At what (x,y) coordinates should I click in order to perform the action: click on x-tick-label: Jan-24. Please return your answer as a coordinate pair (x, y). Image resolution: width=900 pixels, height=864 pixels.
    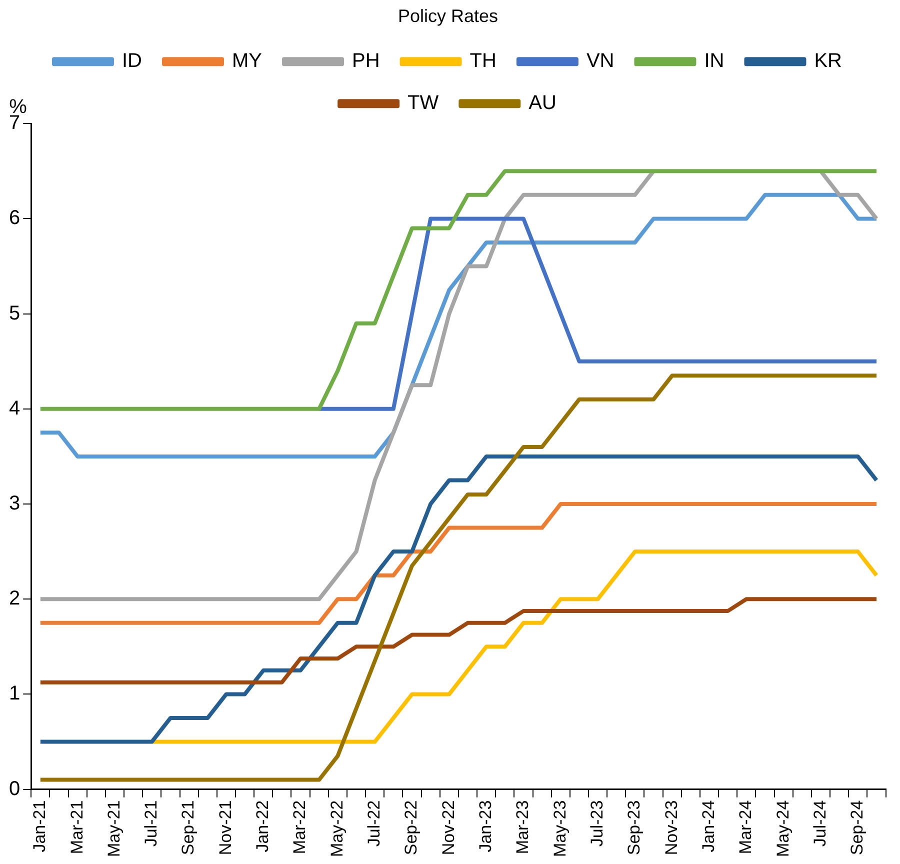
    Looking at the image, I should click on (708, 826).